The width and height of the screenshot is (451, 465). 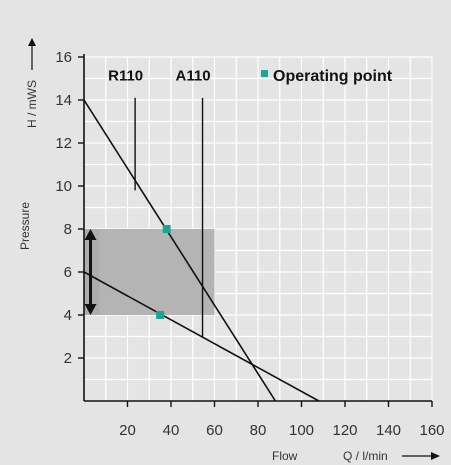 I want to click on x-tick-label: 140, so click(x=388, y=430).